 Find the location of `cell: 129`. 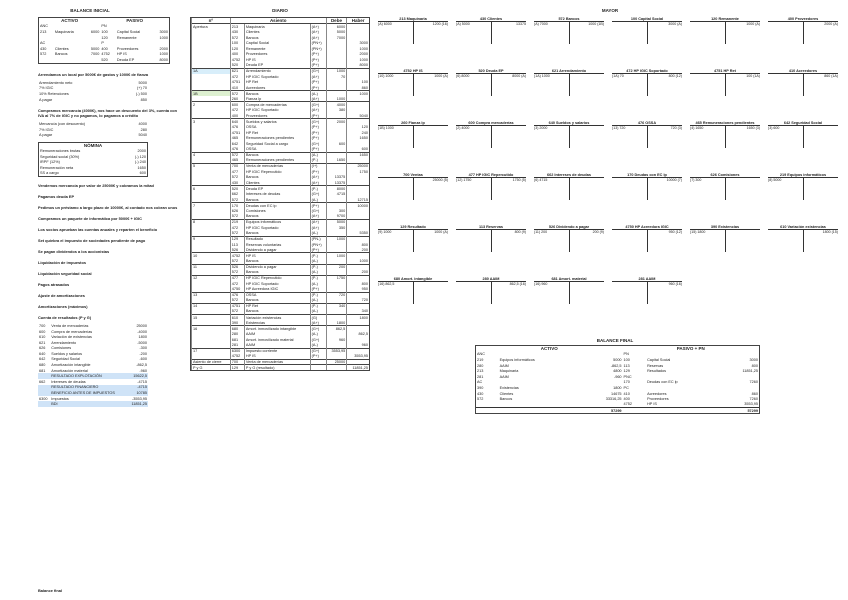

cell: 129 is located at coordinates (626, 371).